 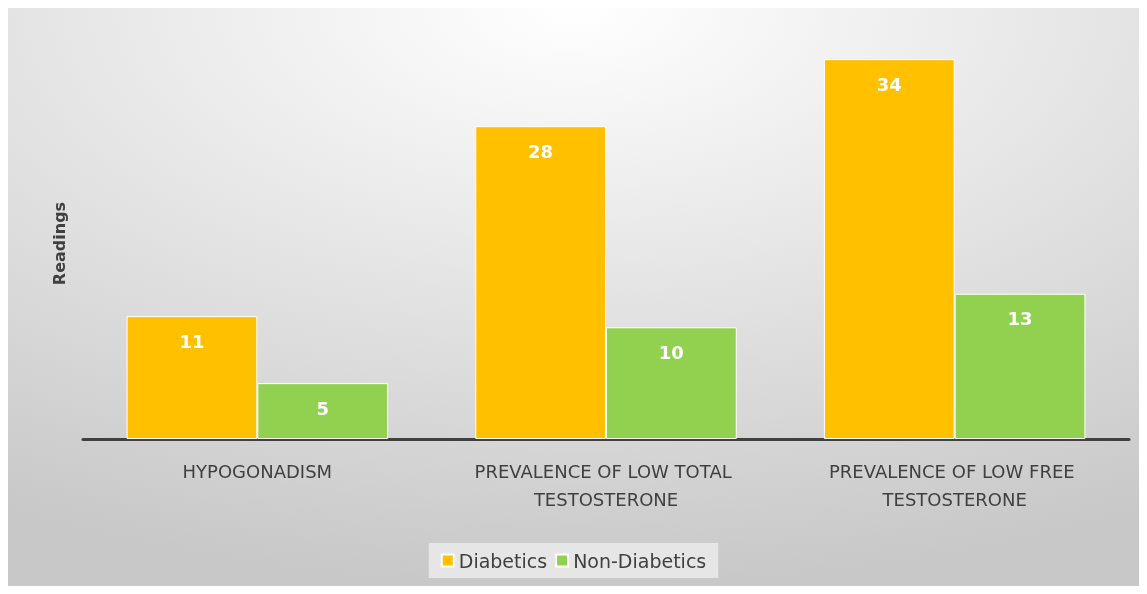 I want to click on x-tick-label: HYPOGONADISM, so click(x=257, y=471).